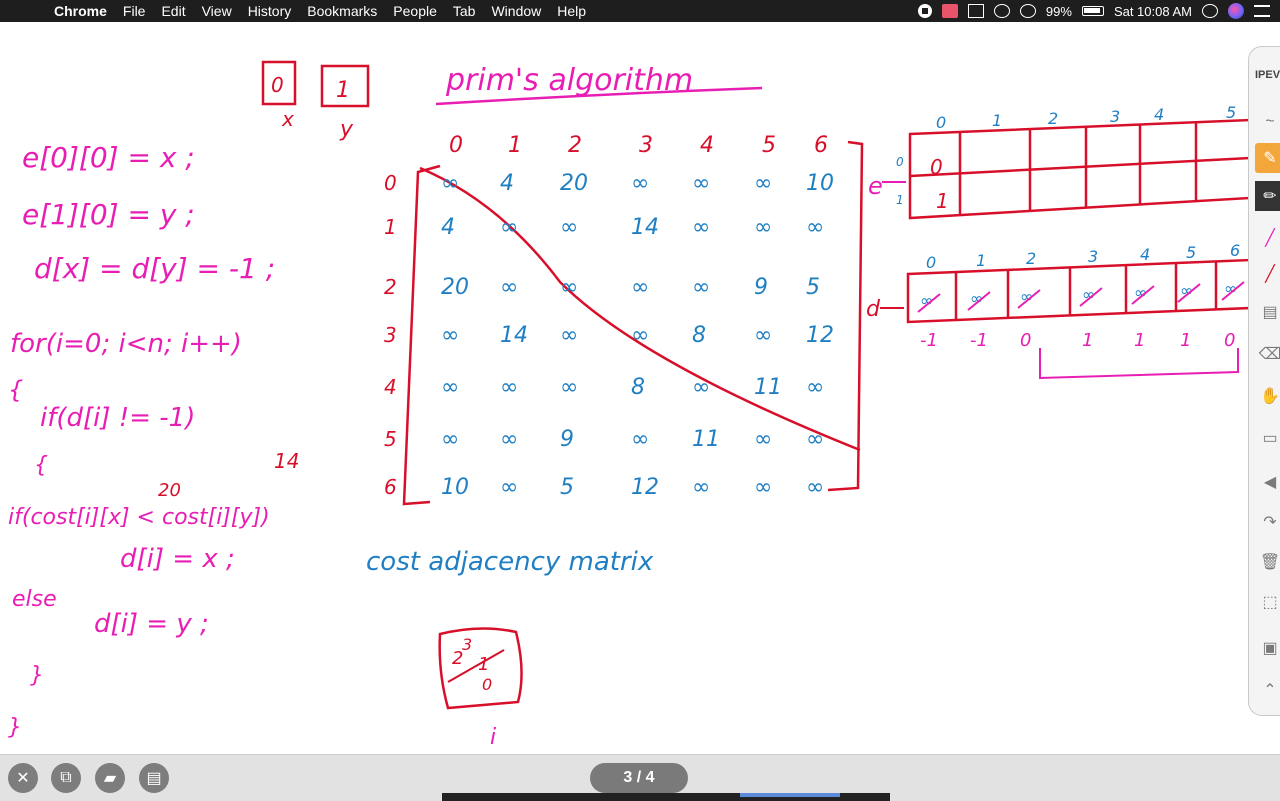 The image size is (1280, 801). I want to click on eraser-tool-icon: ⌫, so click(1269, 354).